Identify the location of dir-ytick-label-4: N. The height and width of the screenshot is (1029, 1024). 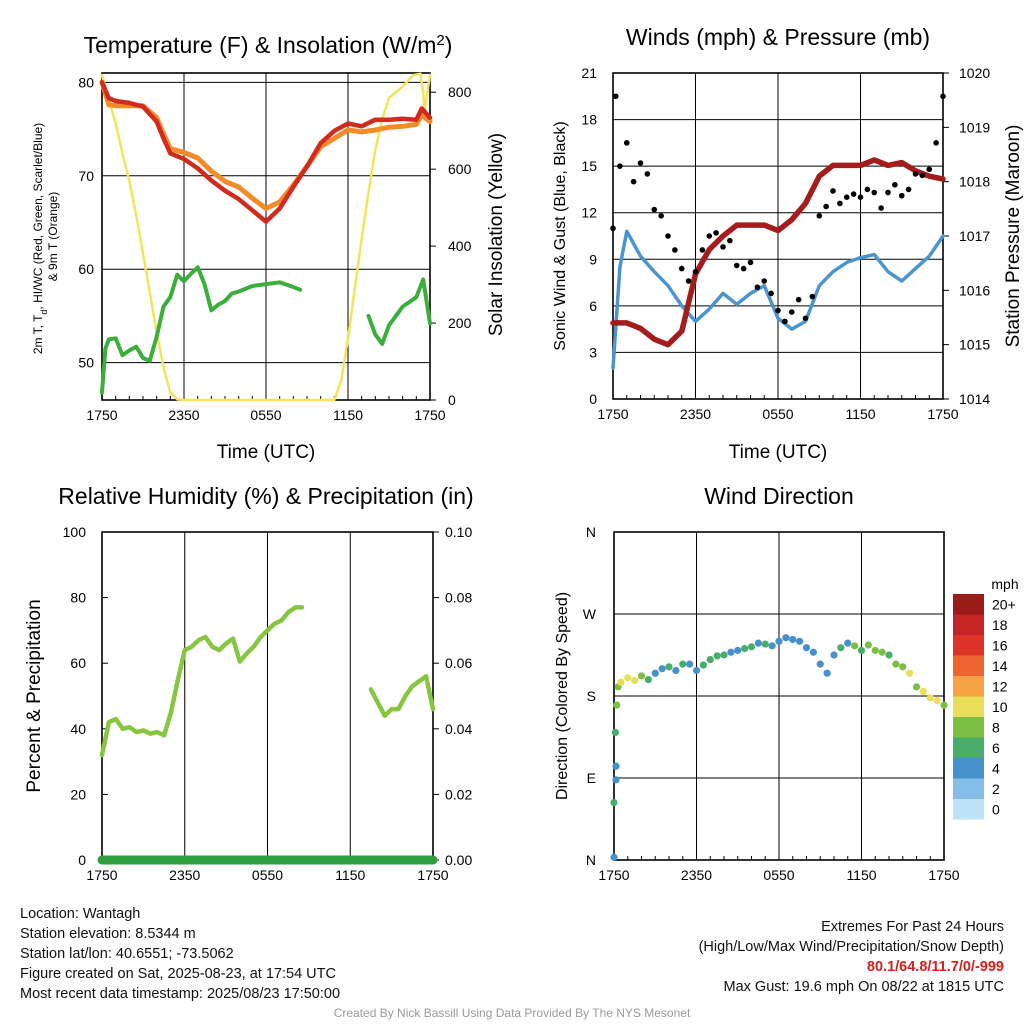
(591, 532).